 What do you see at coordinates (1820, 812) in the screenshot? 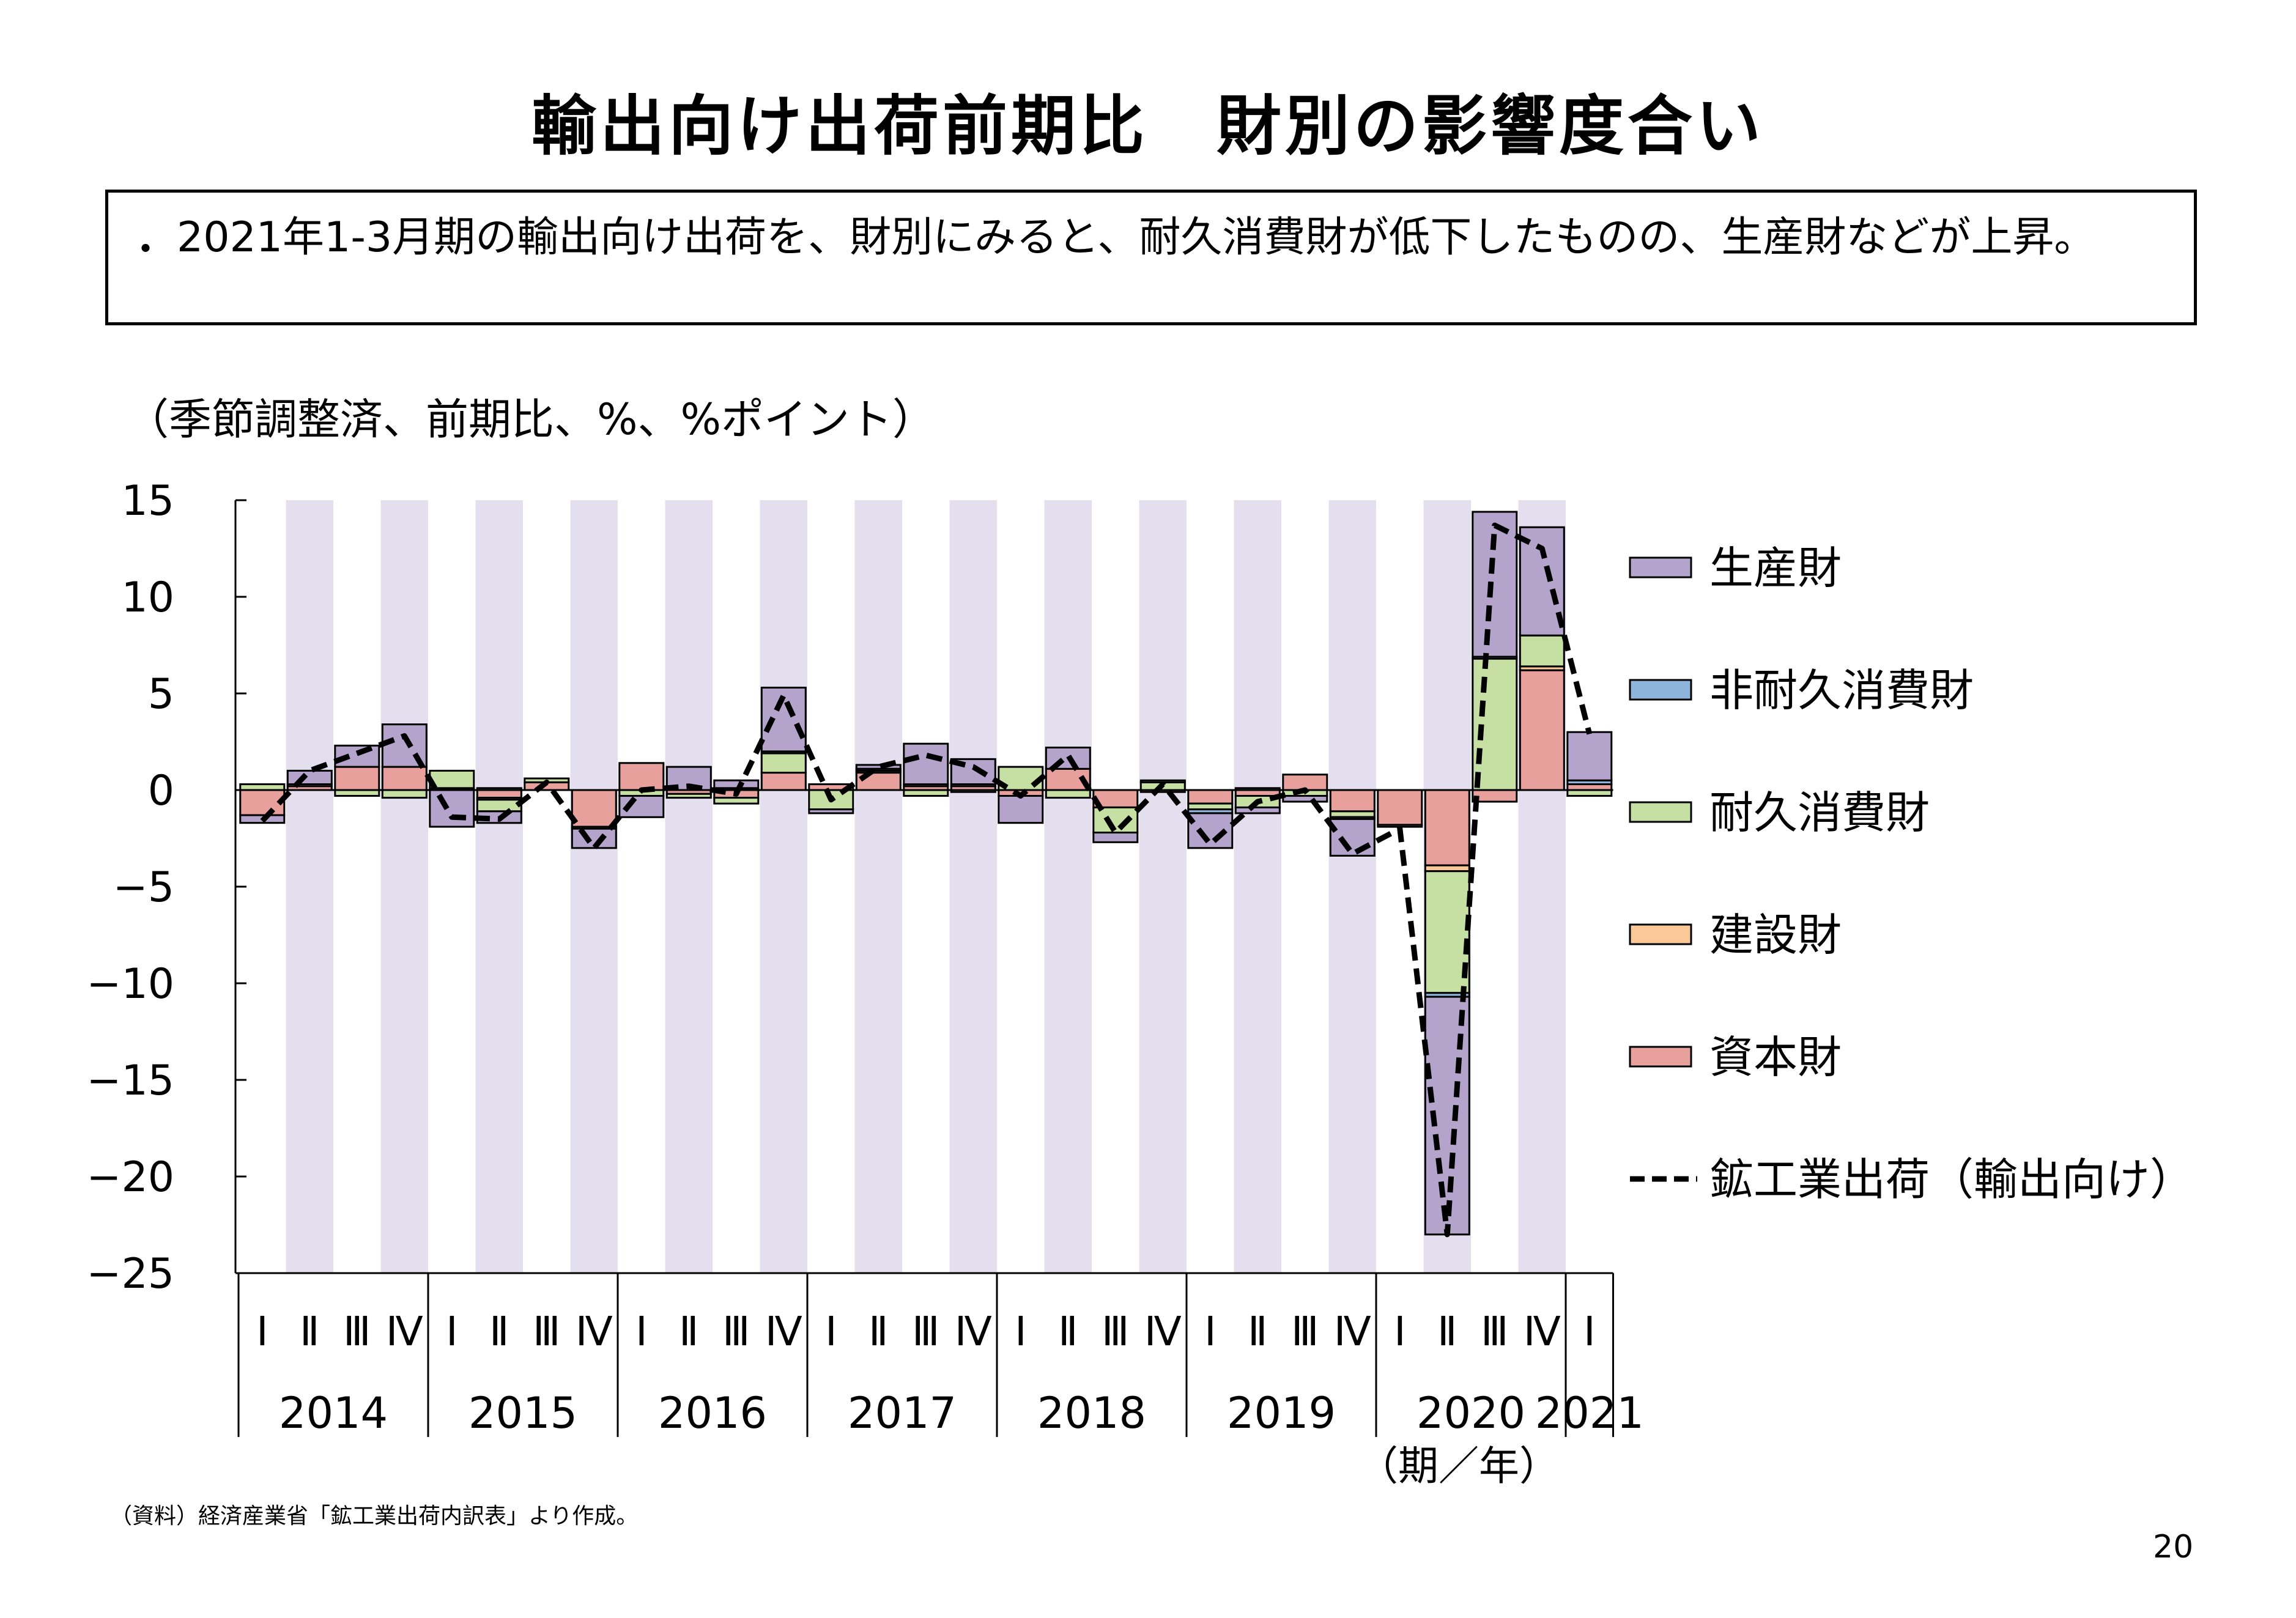
I see `legend-label: 耐久消費財` at bounding box center [1820, 812].